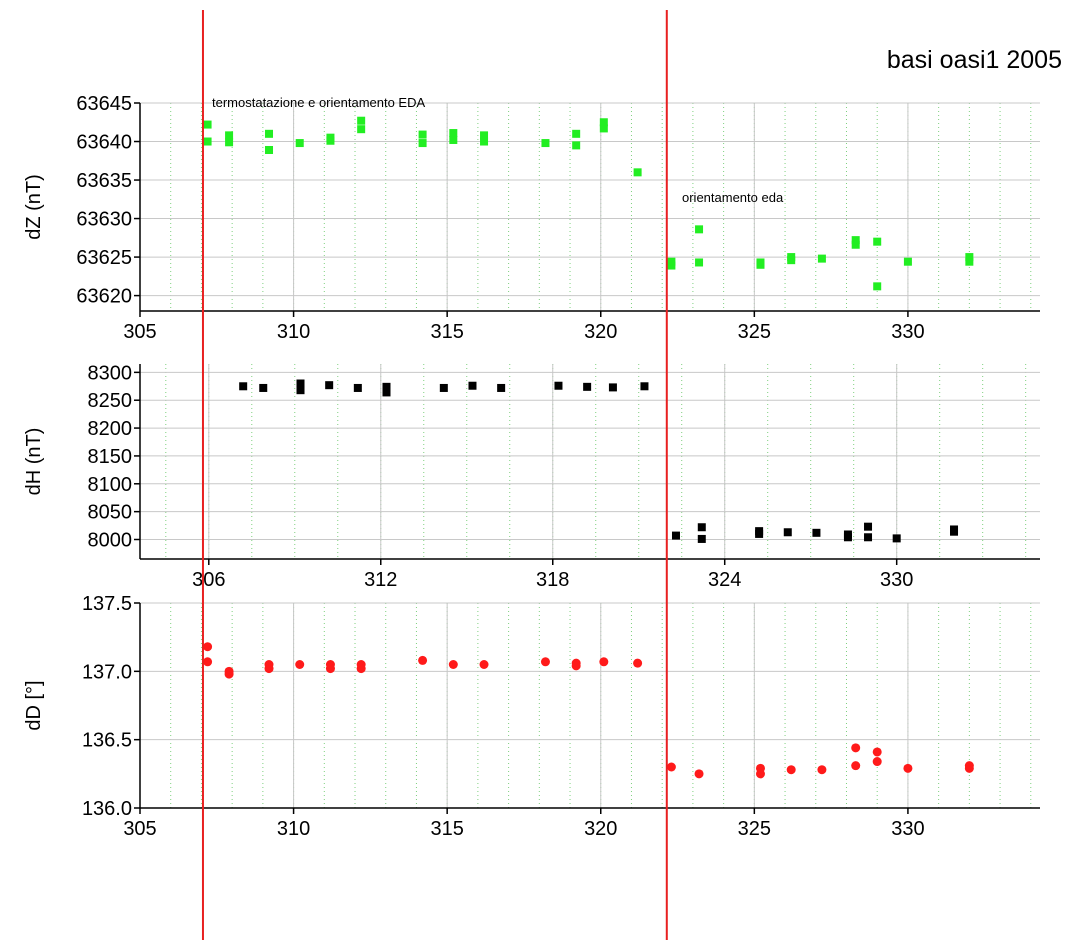 The height and width of the screenshot is (944, 1069). I want to click on annotation-left-event: termostatazione e orientamento EDA, so click(318, 102).